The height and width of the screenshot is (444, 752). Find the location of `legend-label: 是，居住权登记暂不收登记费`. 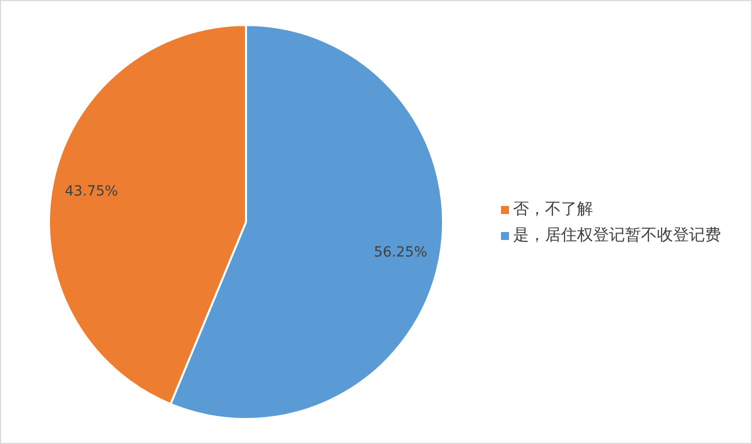

legend-label: 是，居住权登记暂不收登记费 is located at coordinates (617, 234).